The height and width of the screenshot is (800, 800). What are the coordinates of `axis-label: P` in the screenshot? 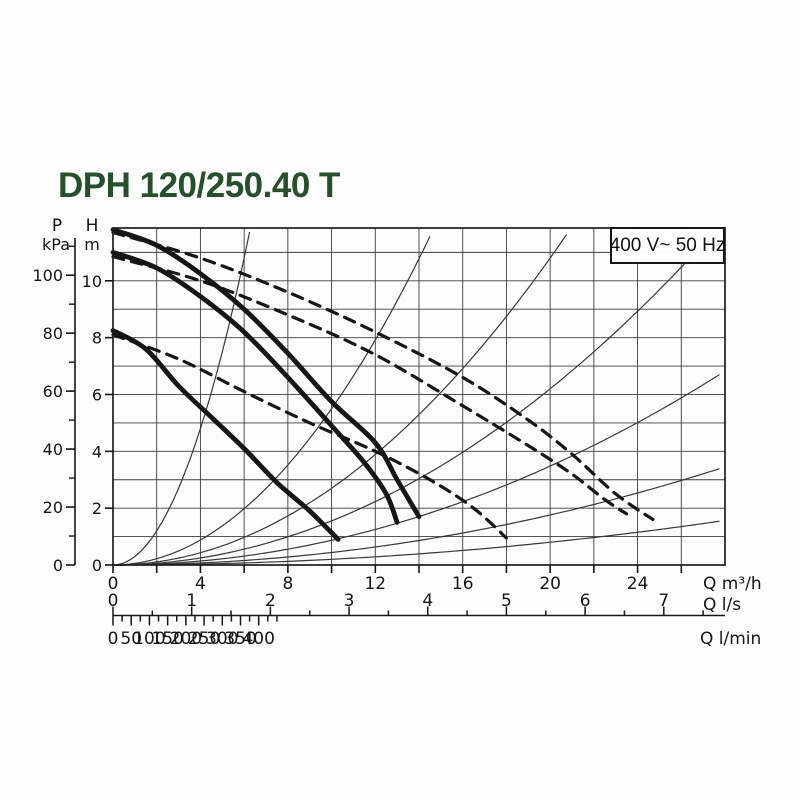 It's located at (57, 226).